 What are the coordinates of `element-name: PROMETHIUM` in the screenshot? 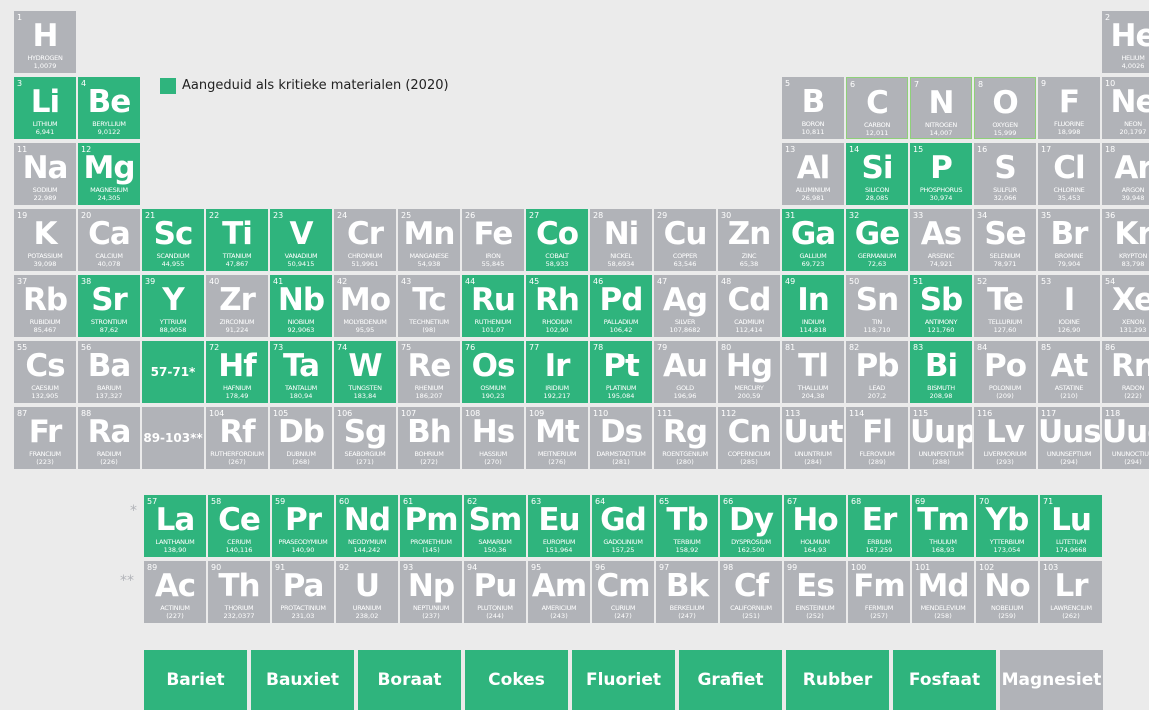 It's located at (431, 542).